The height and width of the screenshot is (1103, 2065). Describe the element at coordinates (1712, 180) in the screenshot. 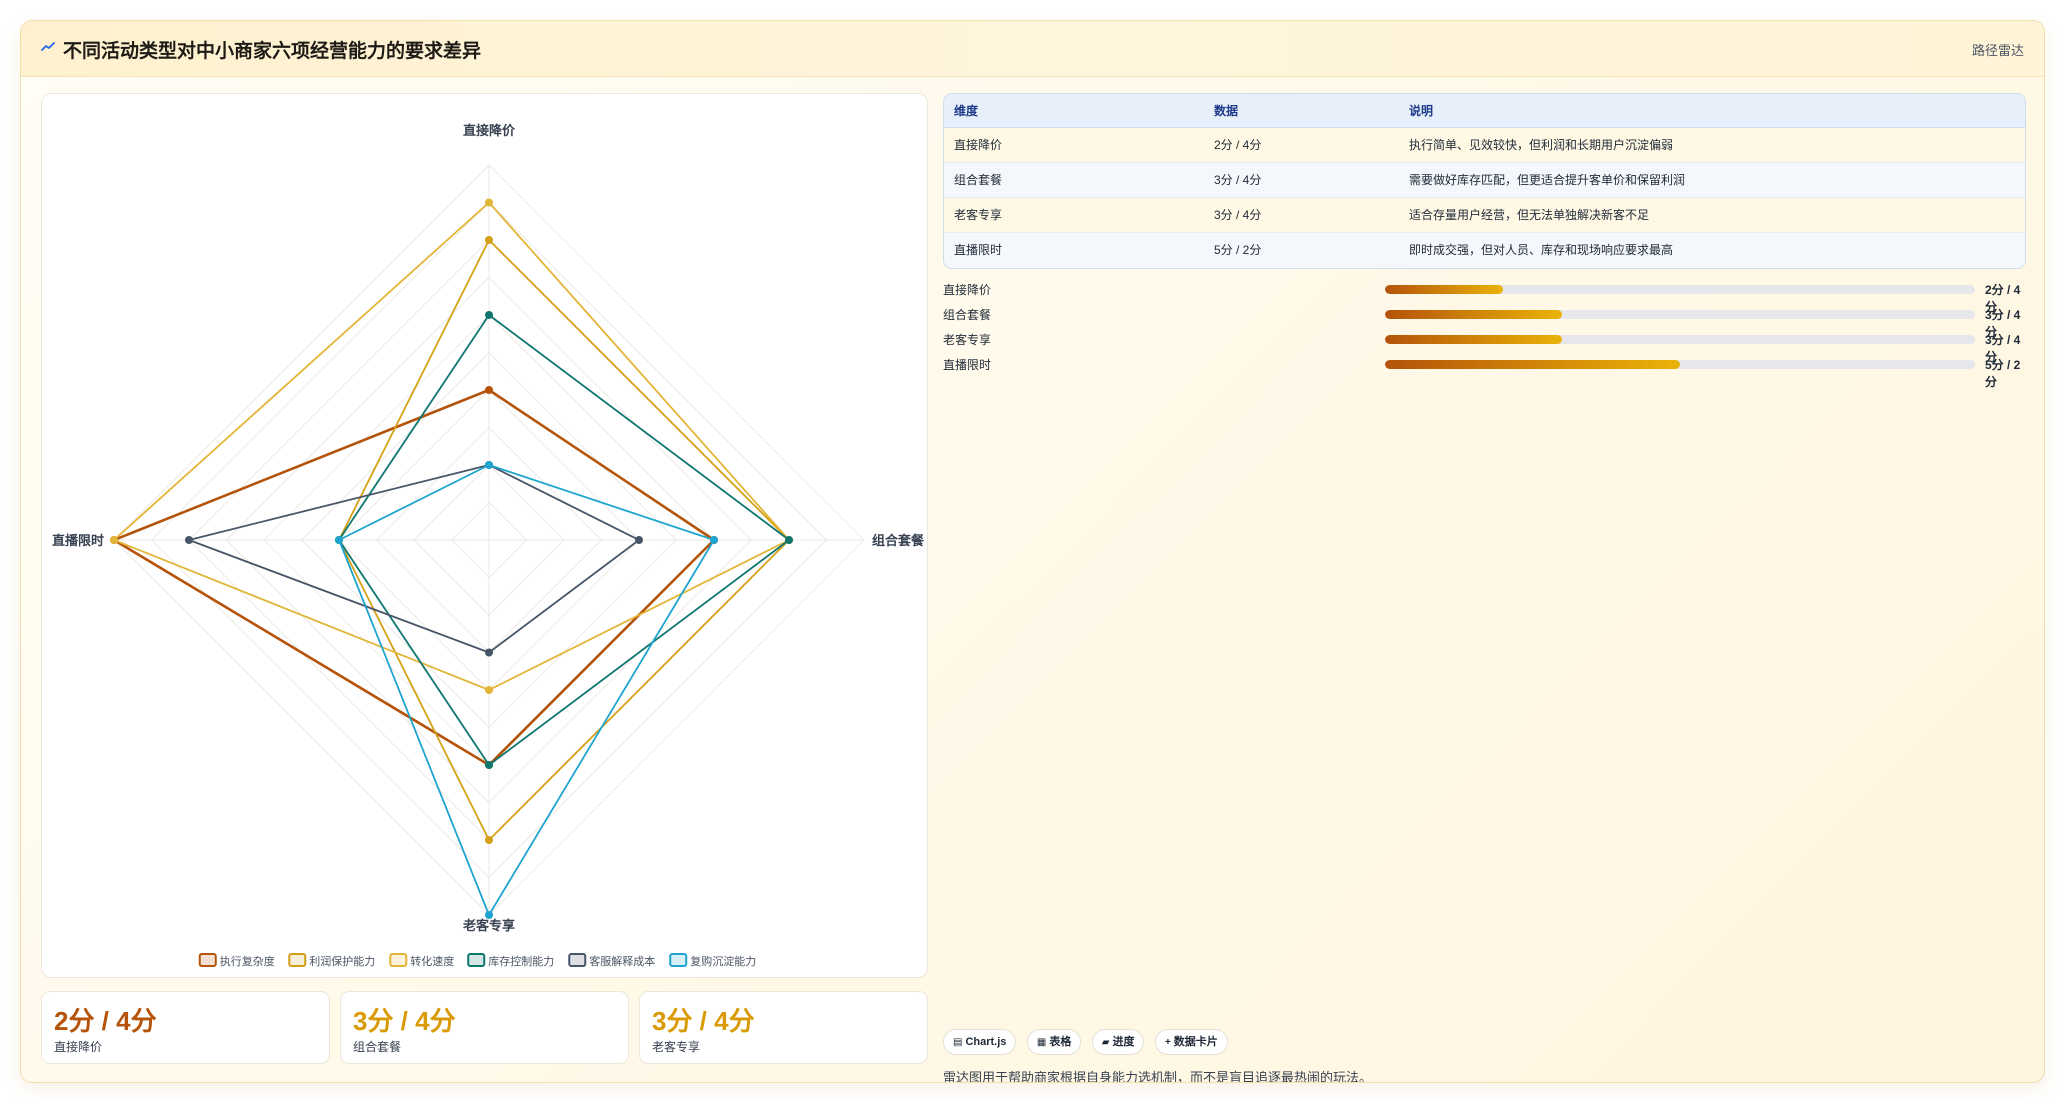

I see `table-cell: 需要做好库存匹配，但更适合提升客单价和保留利润` at that location.